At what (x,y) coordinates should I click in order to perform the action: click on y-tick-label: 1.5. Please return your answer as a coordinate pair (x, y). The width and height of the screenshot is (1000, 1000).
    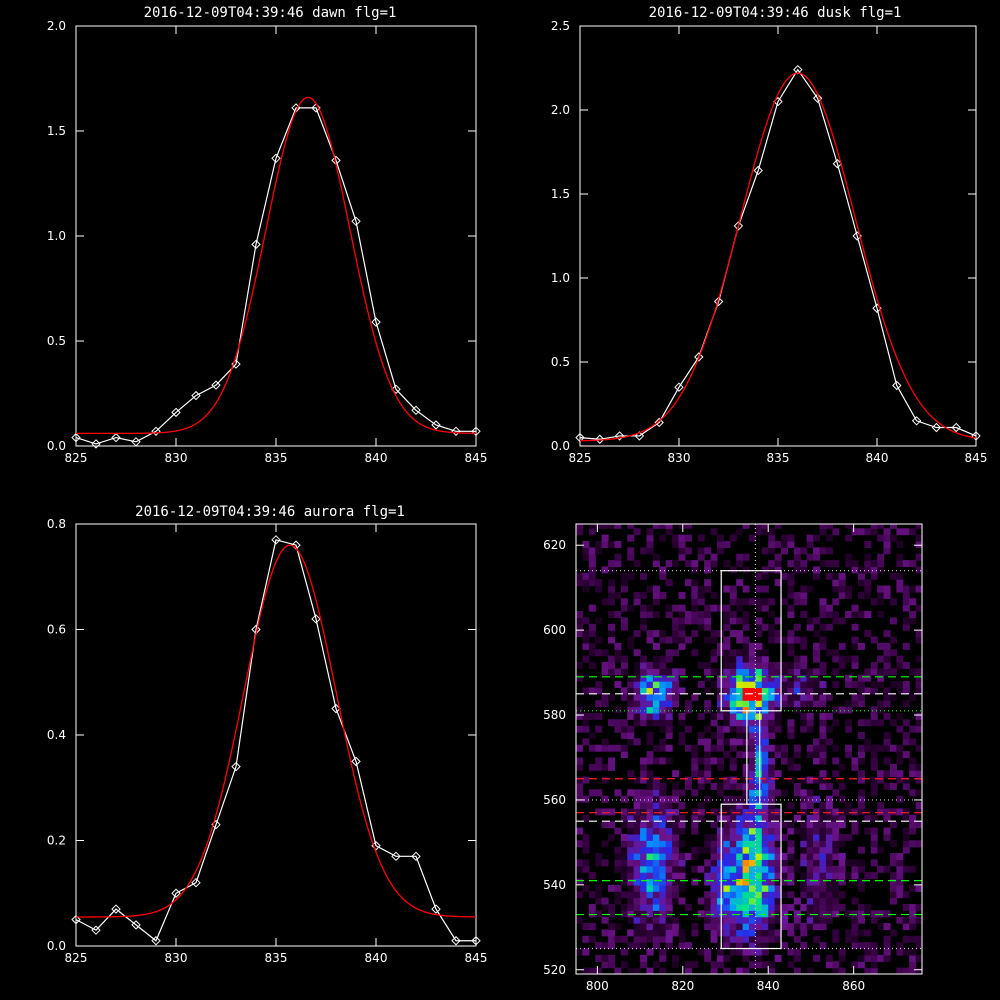
    Looking at the image, I should click on (56, 131).